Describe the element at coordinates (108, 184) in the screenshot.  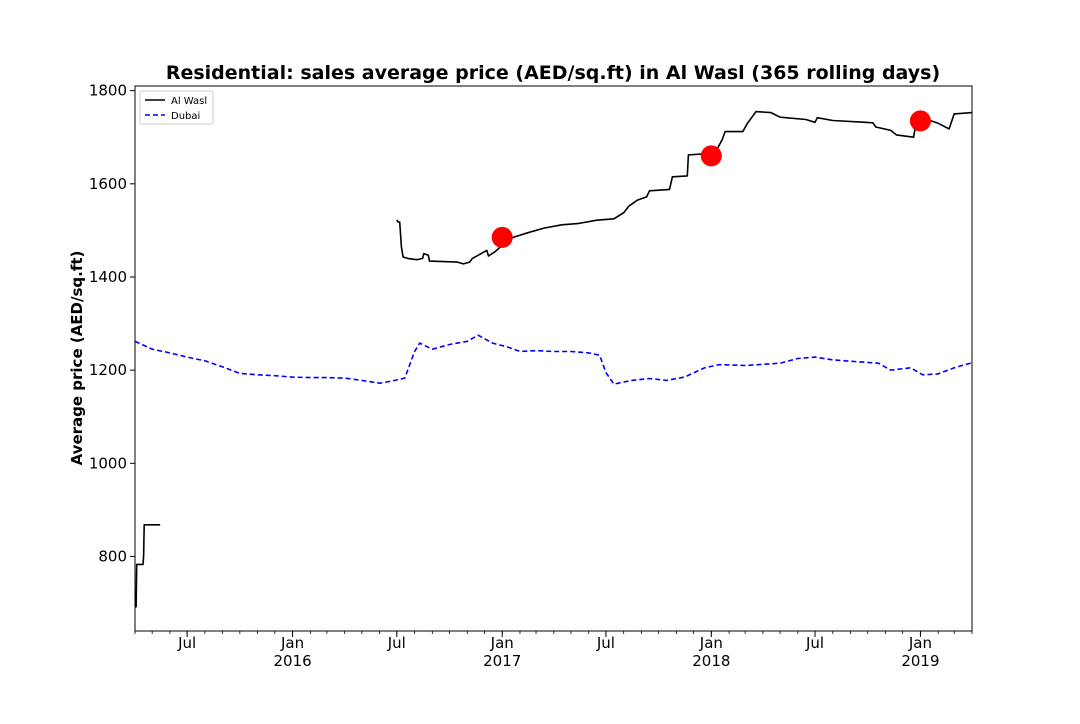
I see `y-tick-label: 1600` at that location.